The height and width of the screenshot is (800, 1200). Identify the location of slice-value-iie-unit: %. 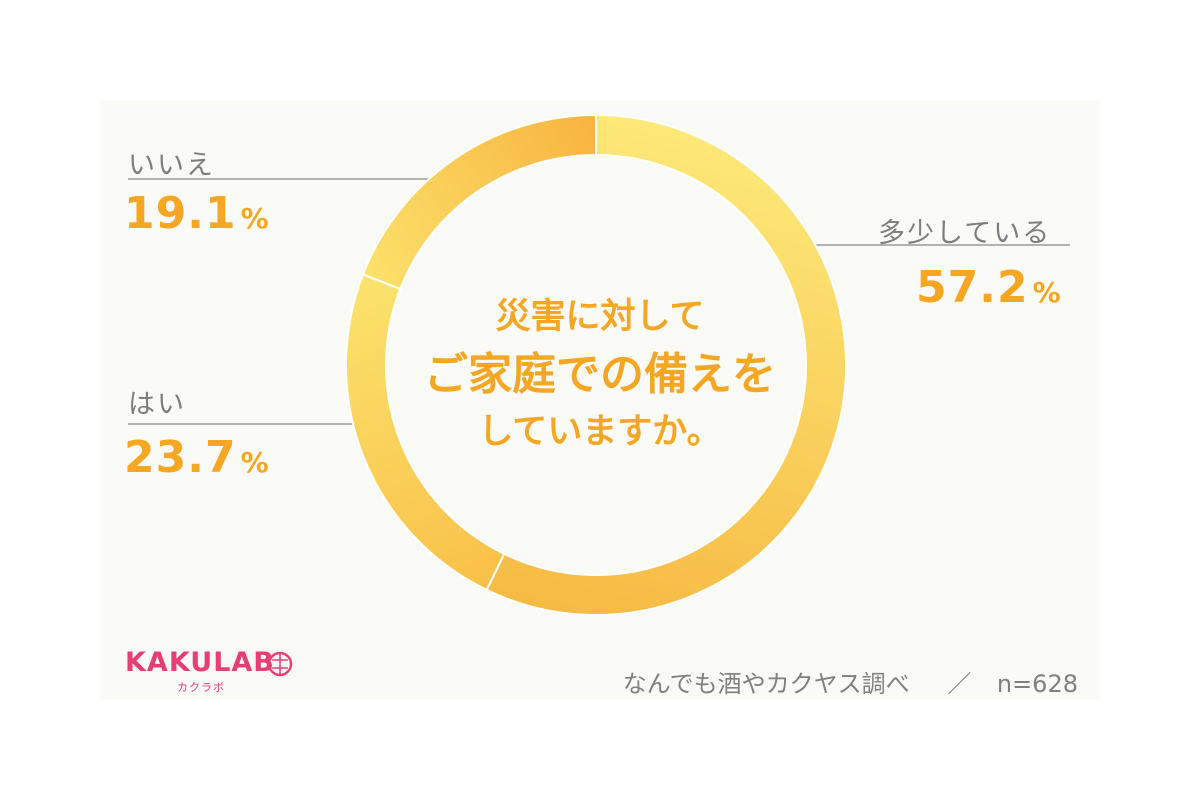
(255, 218).